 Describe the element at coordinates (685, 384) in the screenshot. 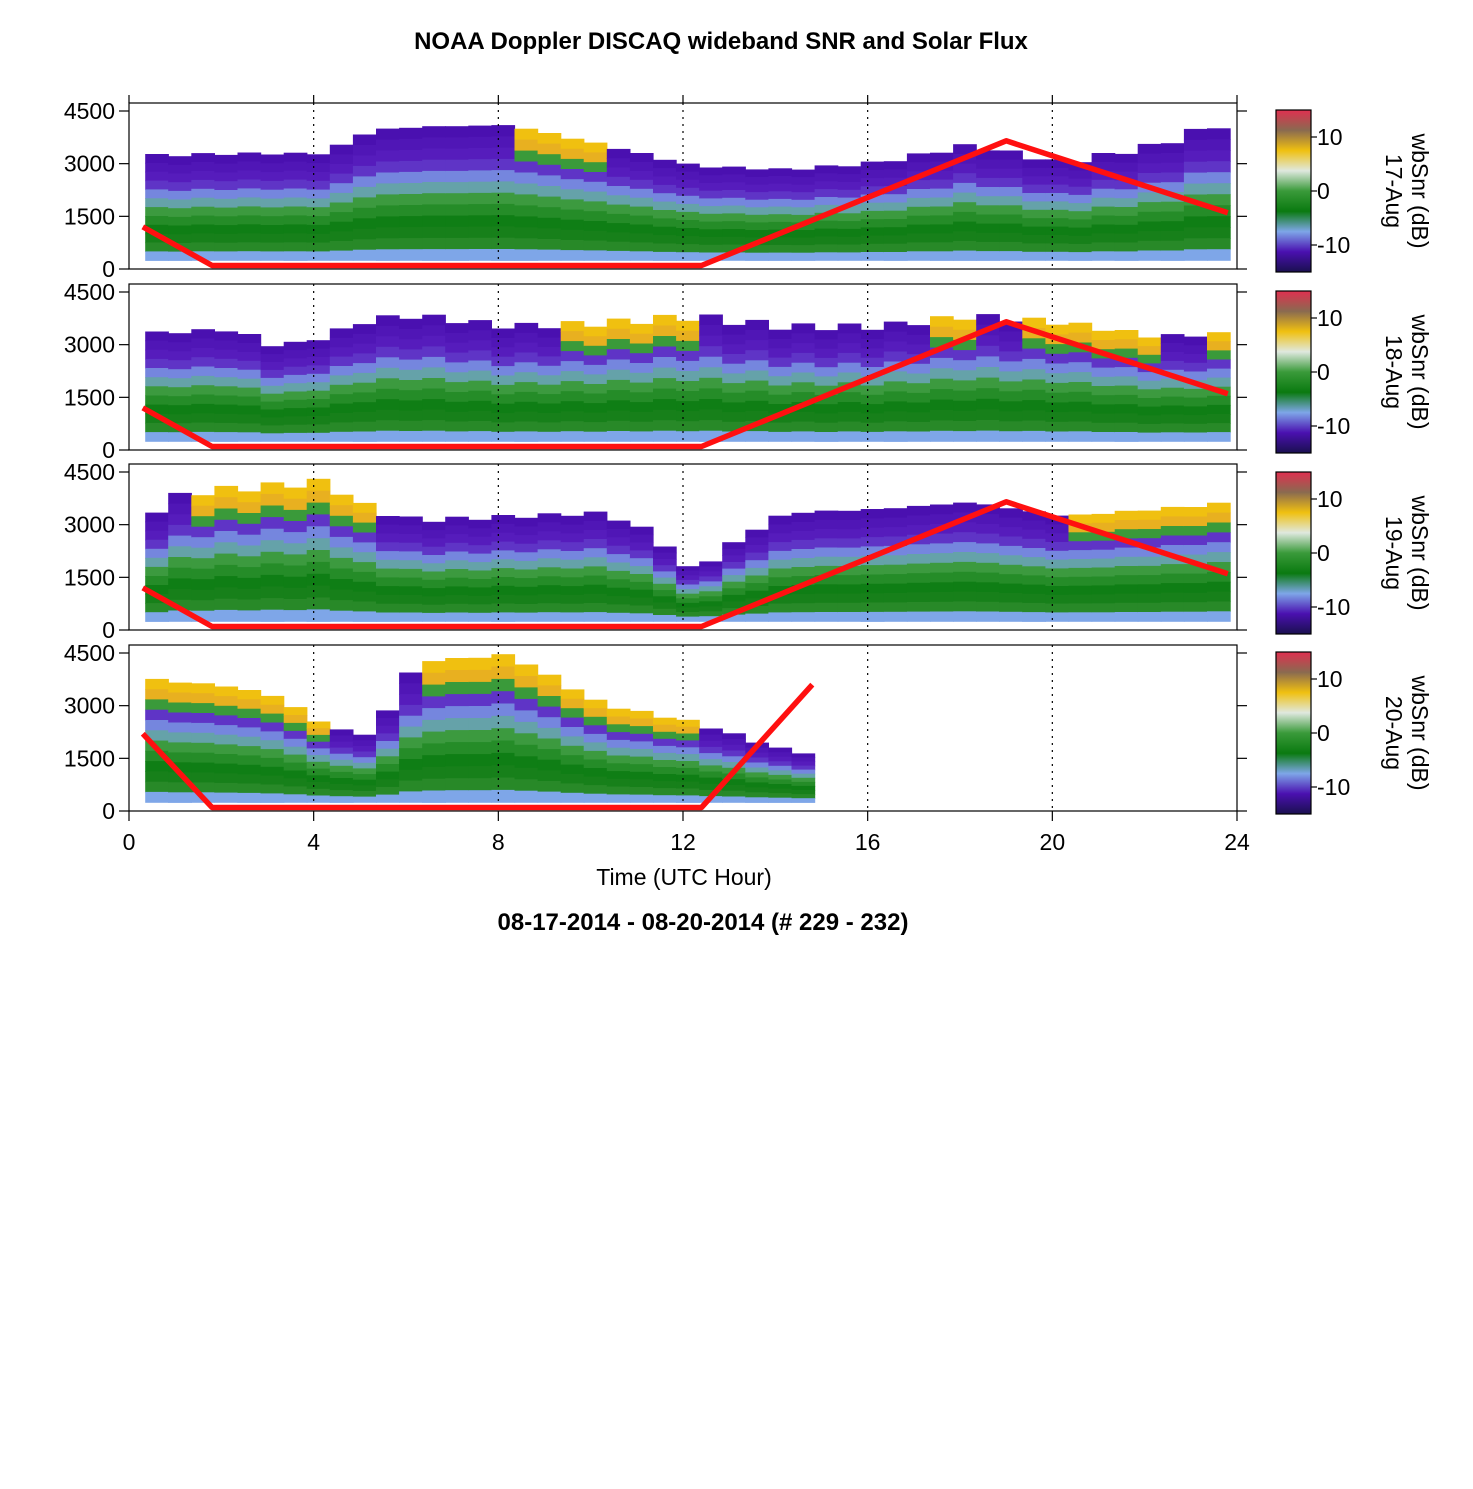

I see `solar-flux-line` at that location.